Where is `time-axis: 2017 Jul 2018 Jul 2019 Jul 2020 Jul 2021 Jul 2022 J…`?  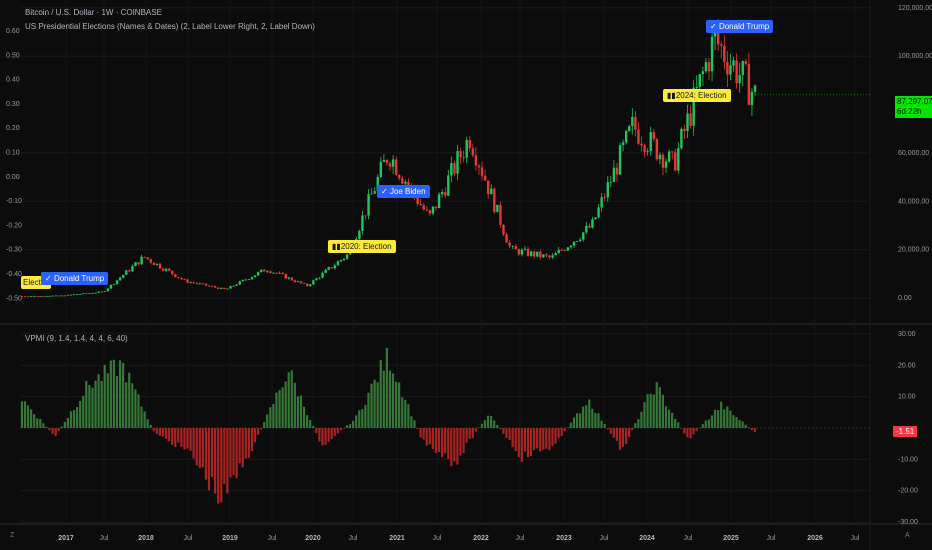 time-axis: 2017 Jul 2018 Jul 2019 Jul 2020 Jul 2021 Jul 2022 J… is located at coordinates (459, 538).